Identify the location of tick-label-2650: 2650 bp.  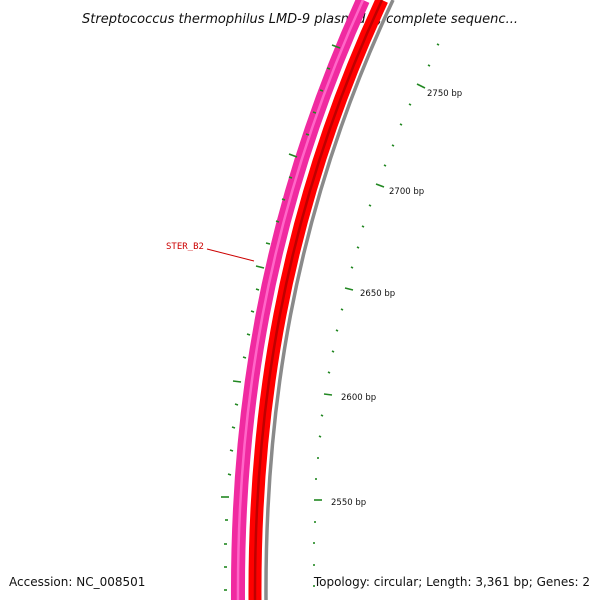
(377, 294).